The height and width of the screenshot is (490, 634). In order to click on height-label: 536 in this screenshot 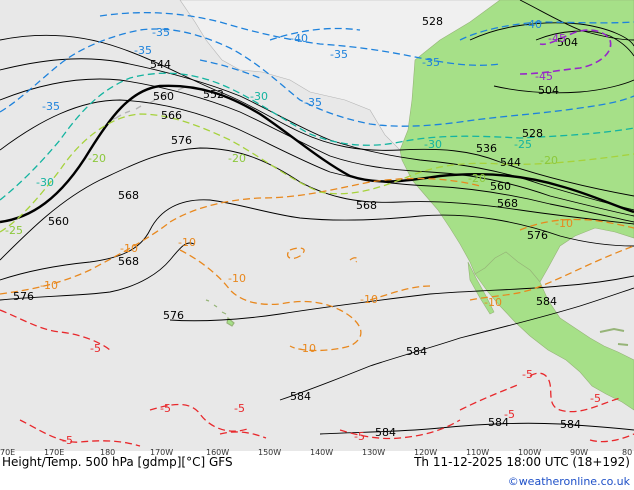, I will do `click(486, 148)`.